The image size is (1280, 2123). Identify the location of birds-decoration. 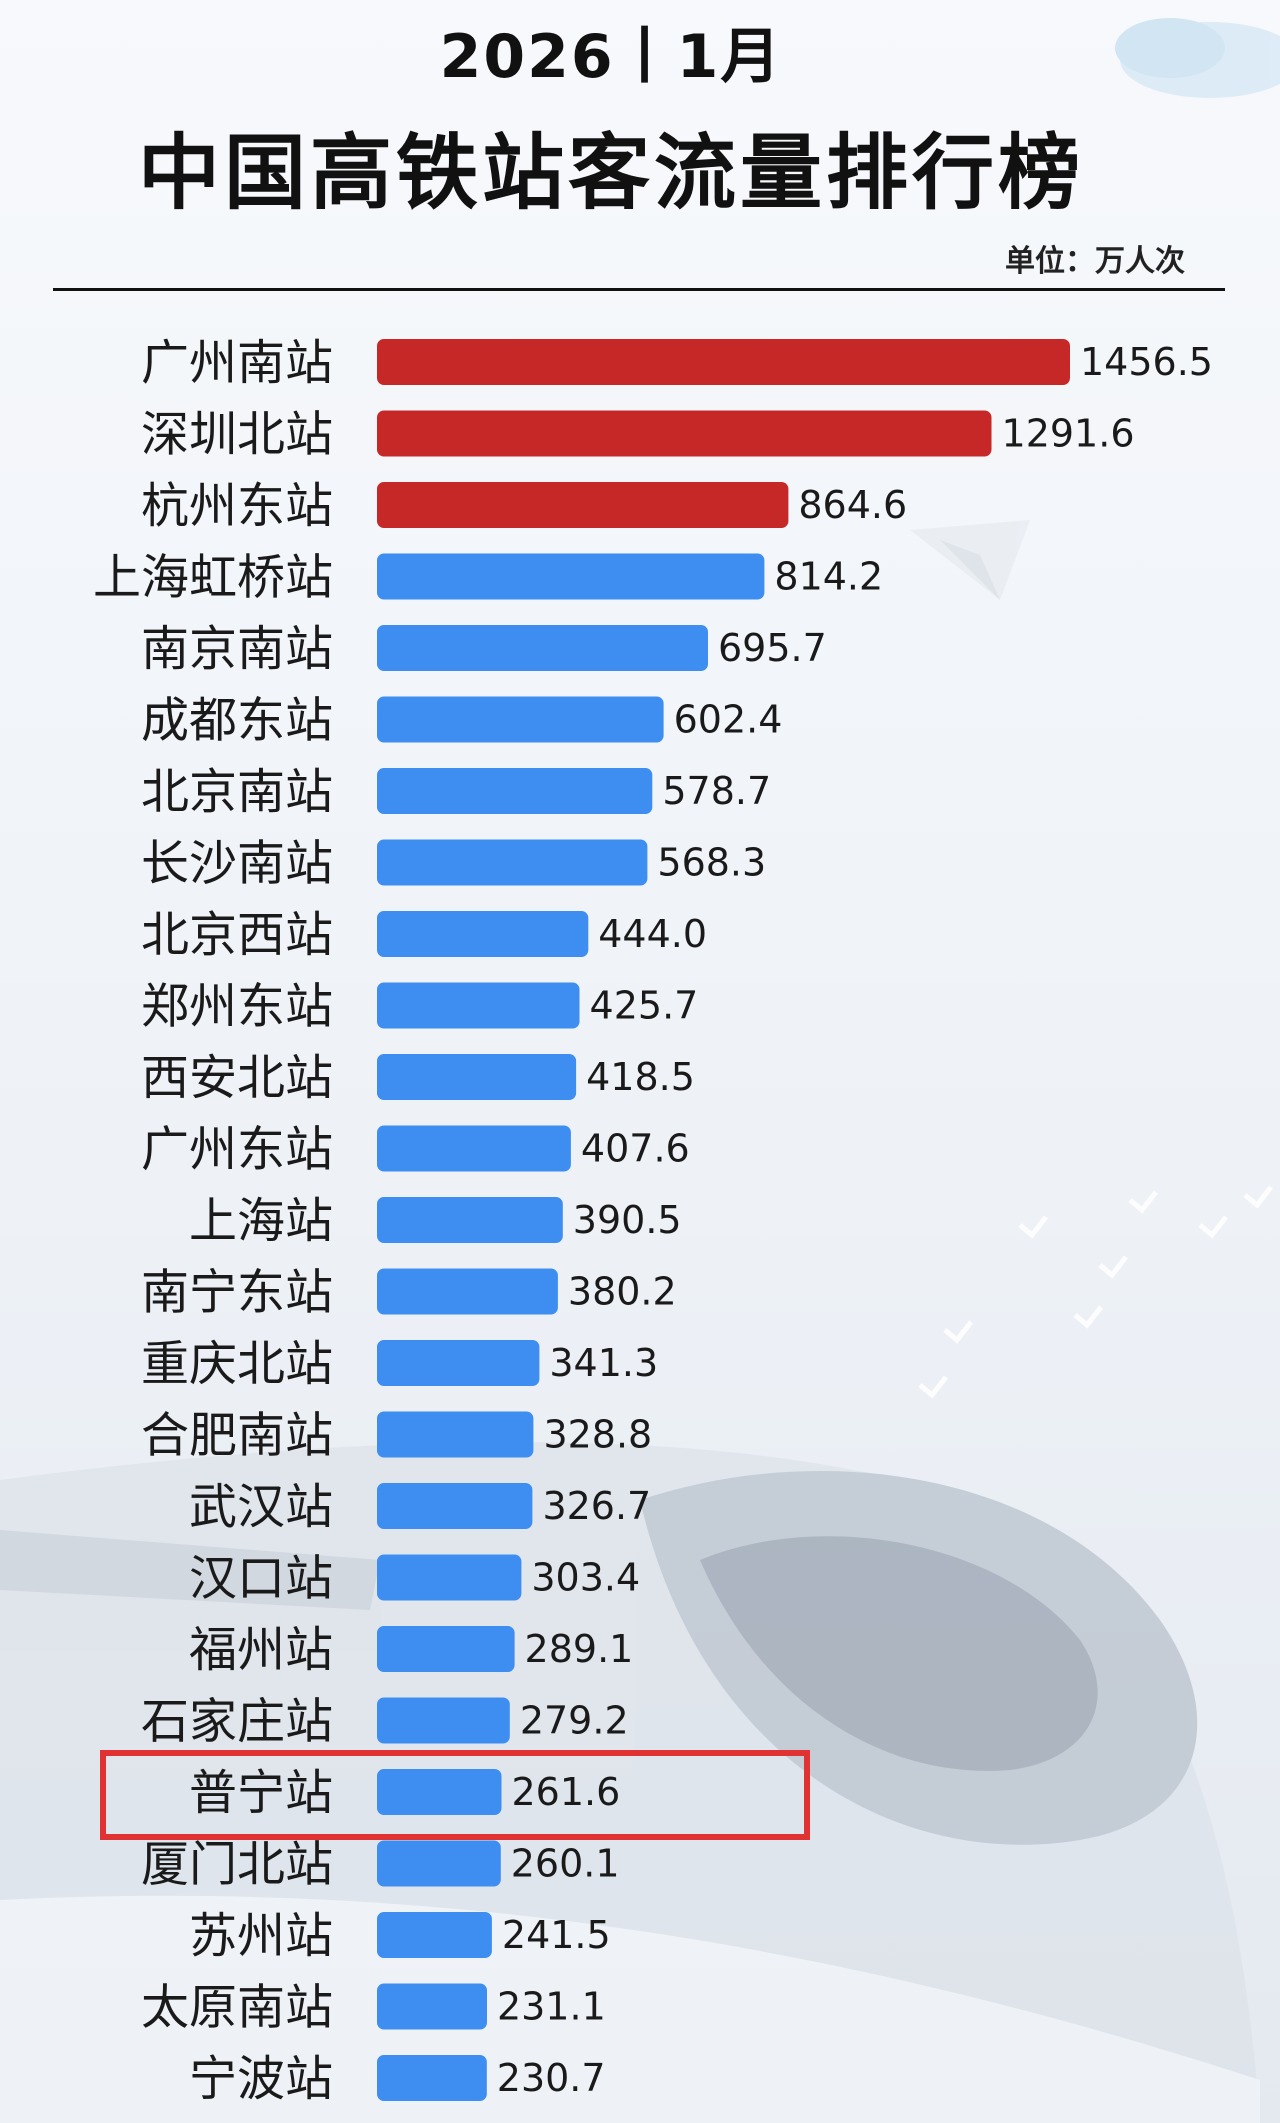
(1095, 1292).